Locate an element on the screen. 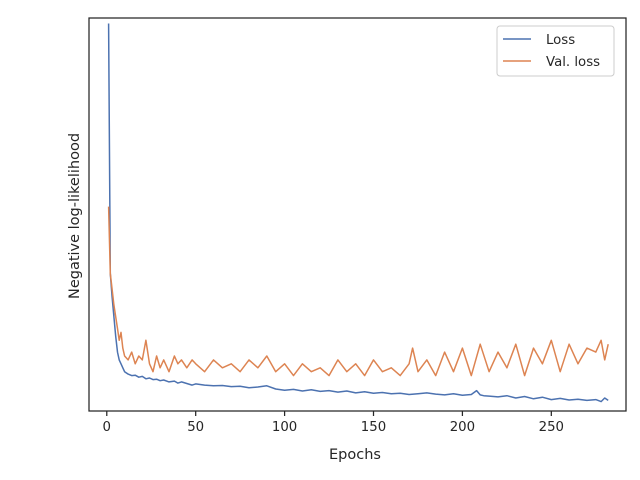 Image resolution: width=640 pixels, height=480 pixels. legend: Loss Val. loss is located at coordinates (555, 51).